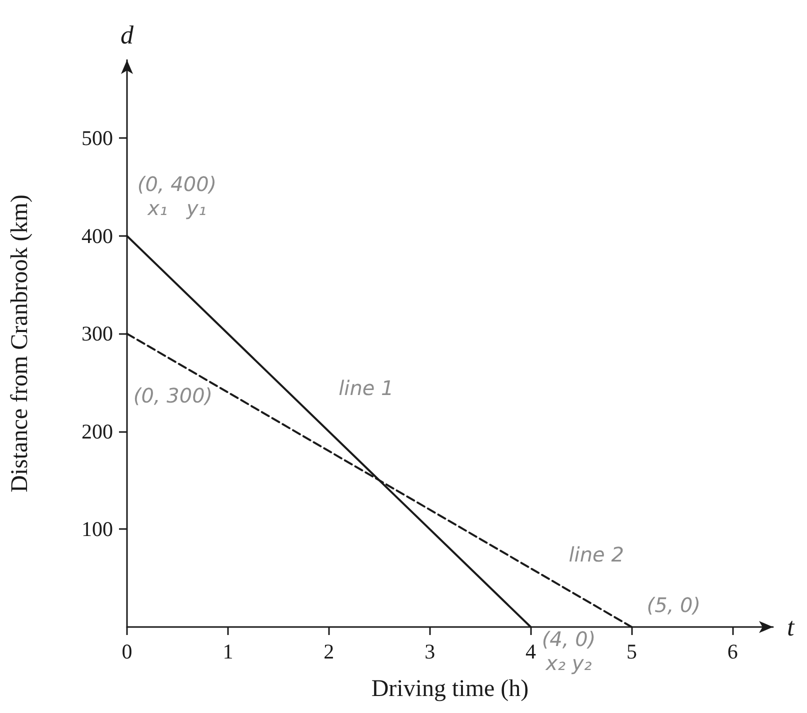  Describe the element at coordinates (228, 652) in the screenshot. I see `x-tick-label: 1` at that location.